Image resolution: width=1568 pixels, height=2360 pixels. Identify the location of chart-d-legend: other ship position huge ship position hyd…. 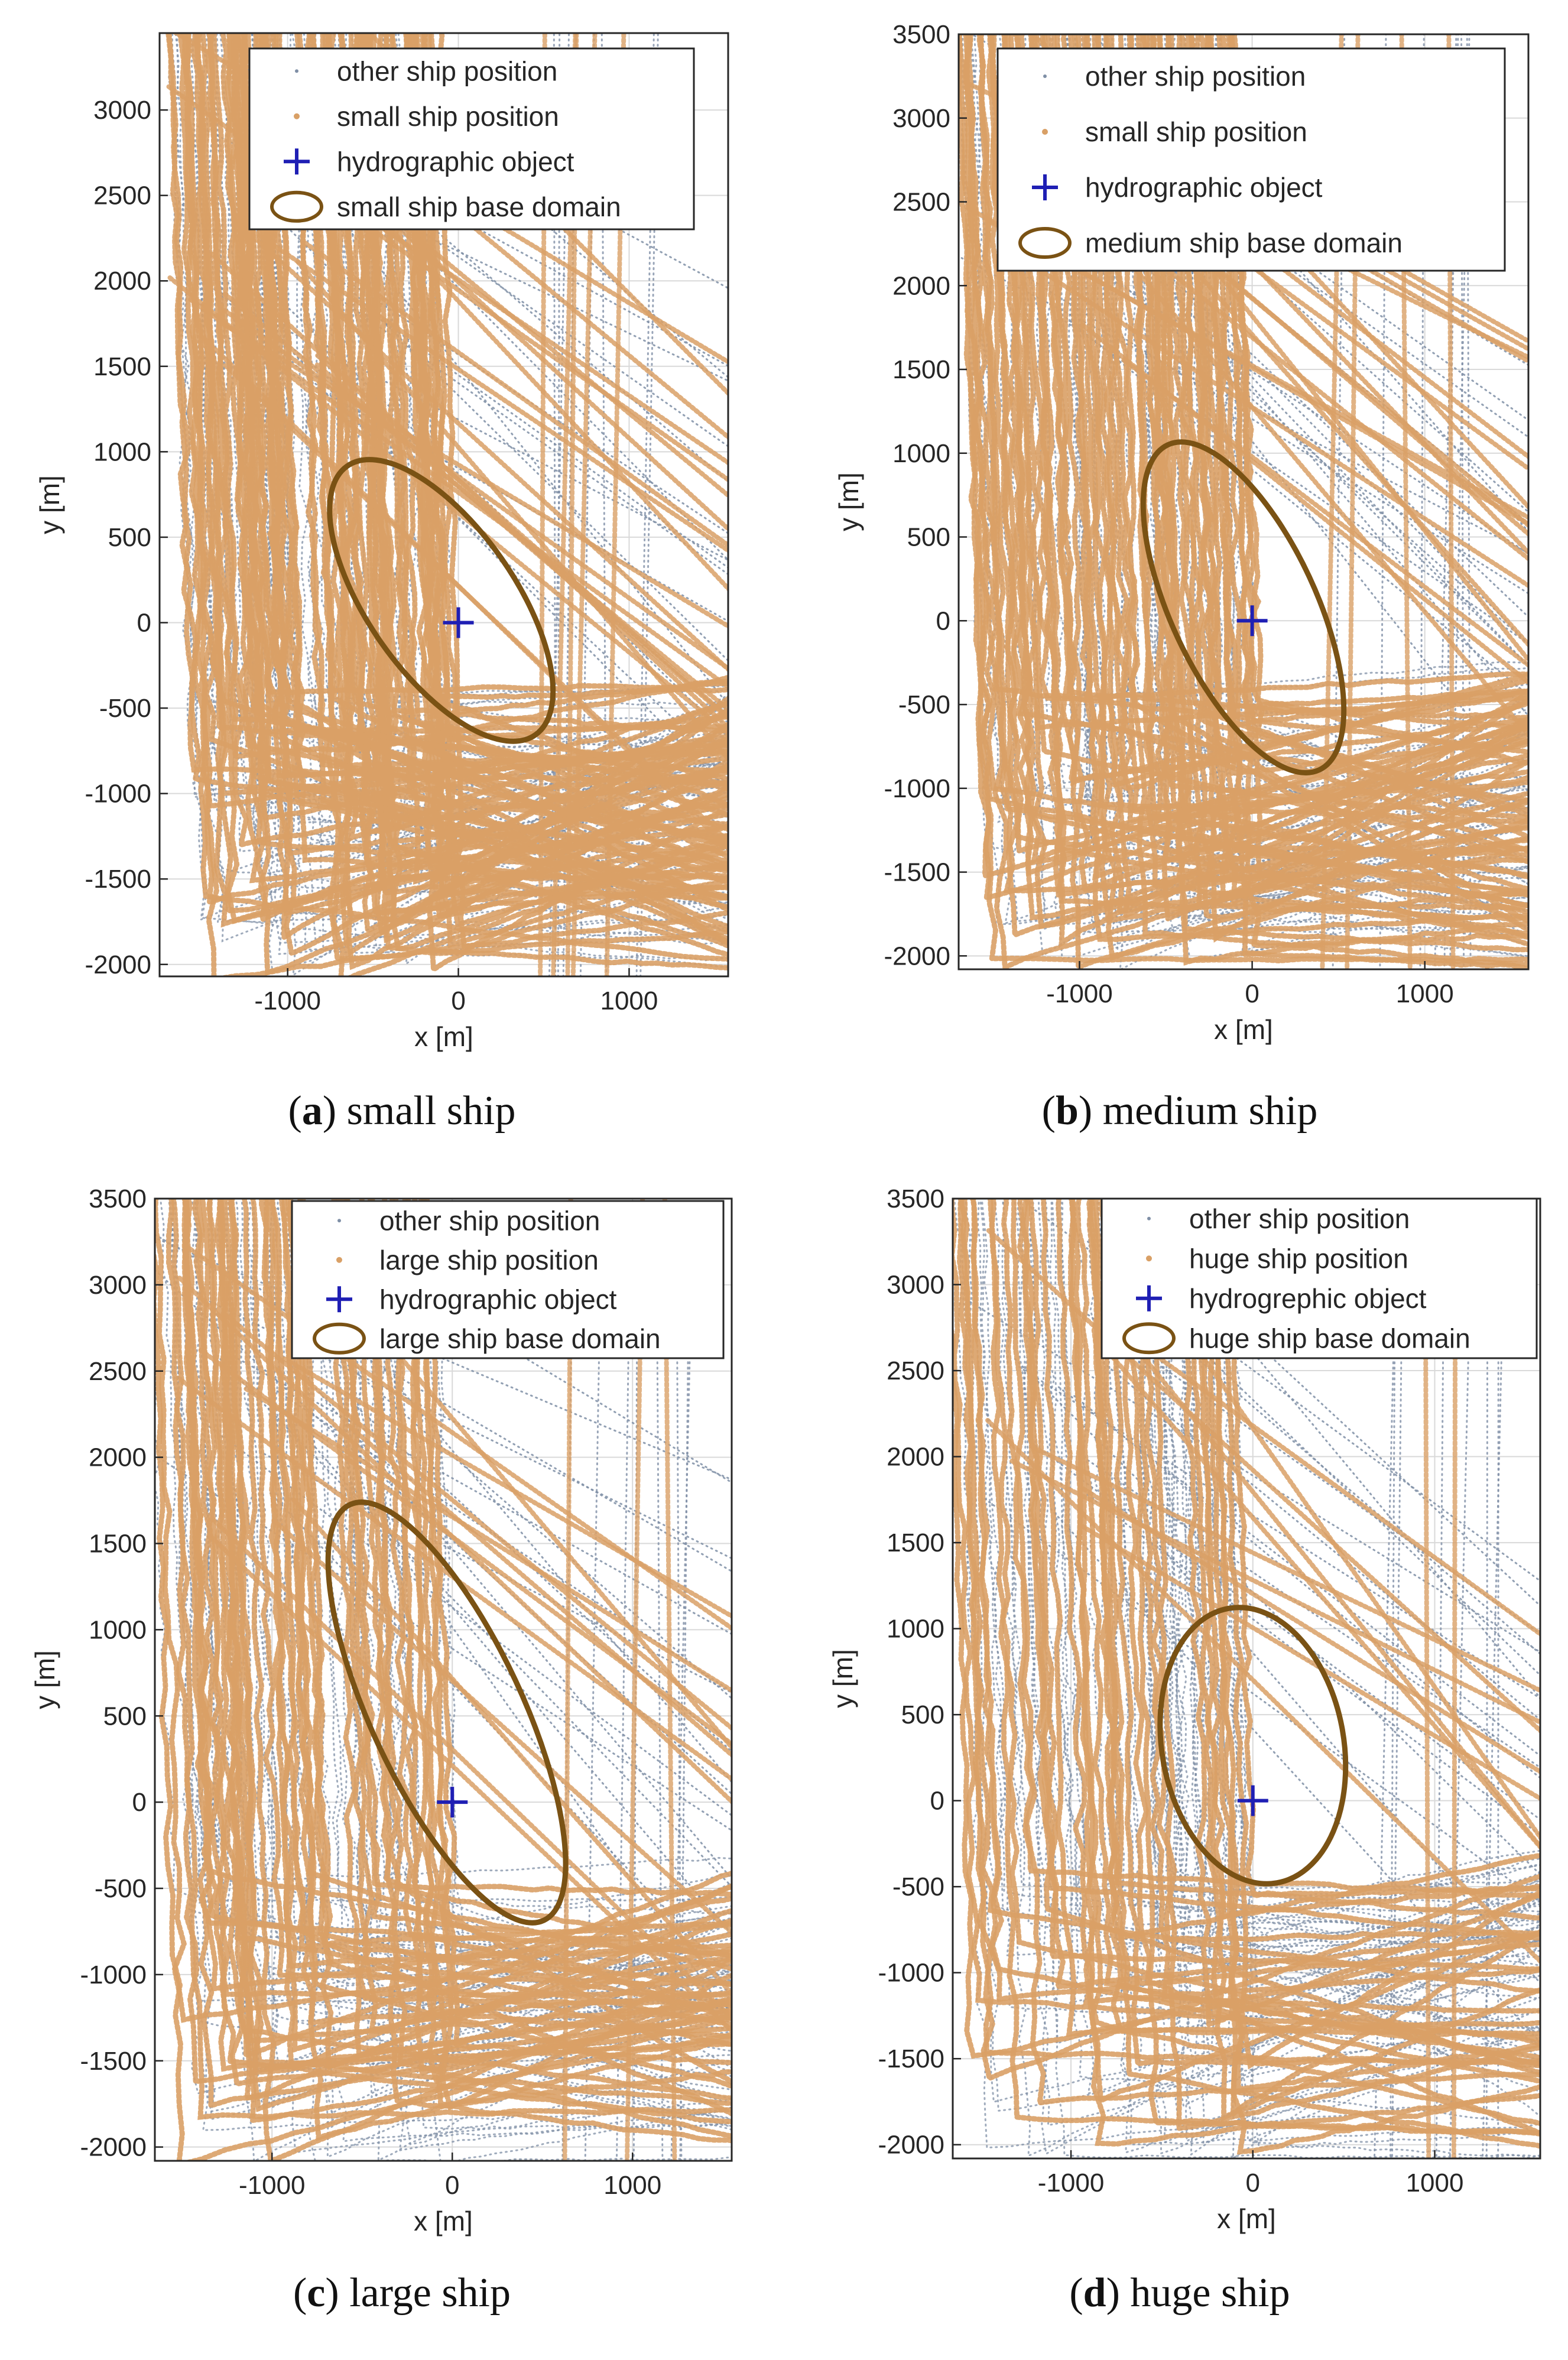
(1319, 1278).